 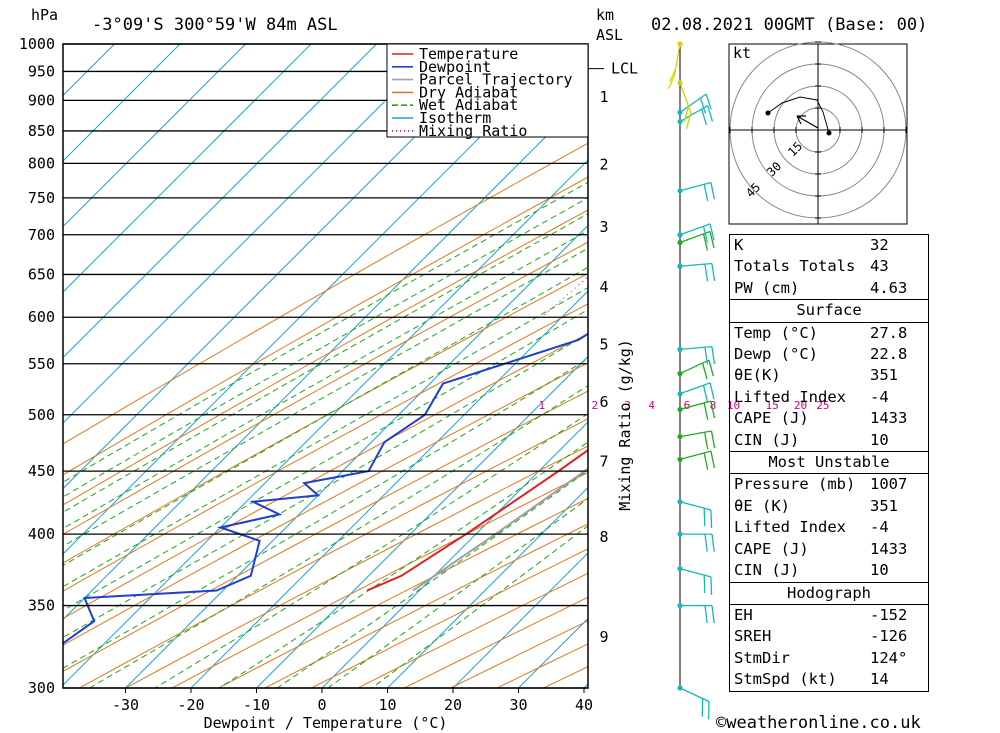 I want to click on index-row: Totals Totals 43, so click(x=829, y=266).